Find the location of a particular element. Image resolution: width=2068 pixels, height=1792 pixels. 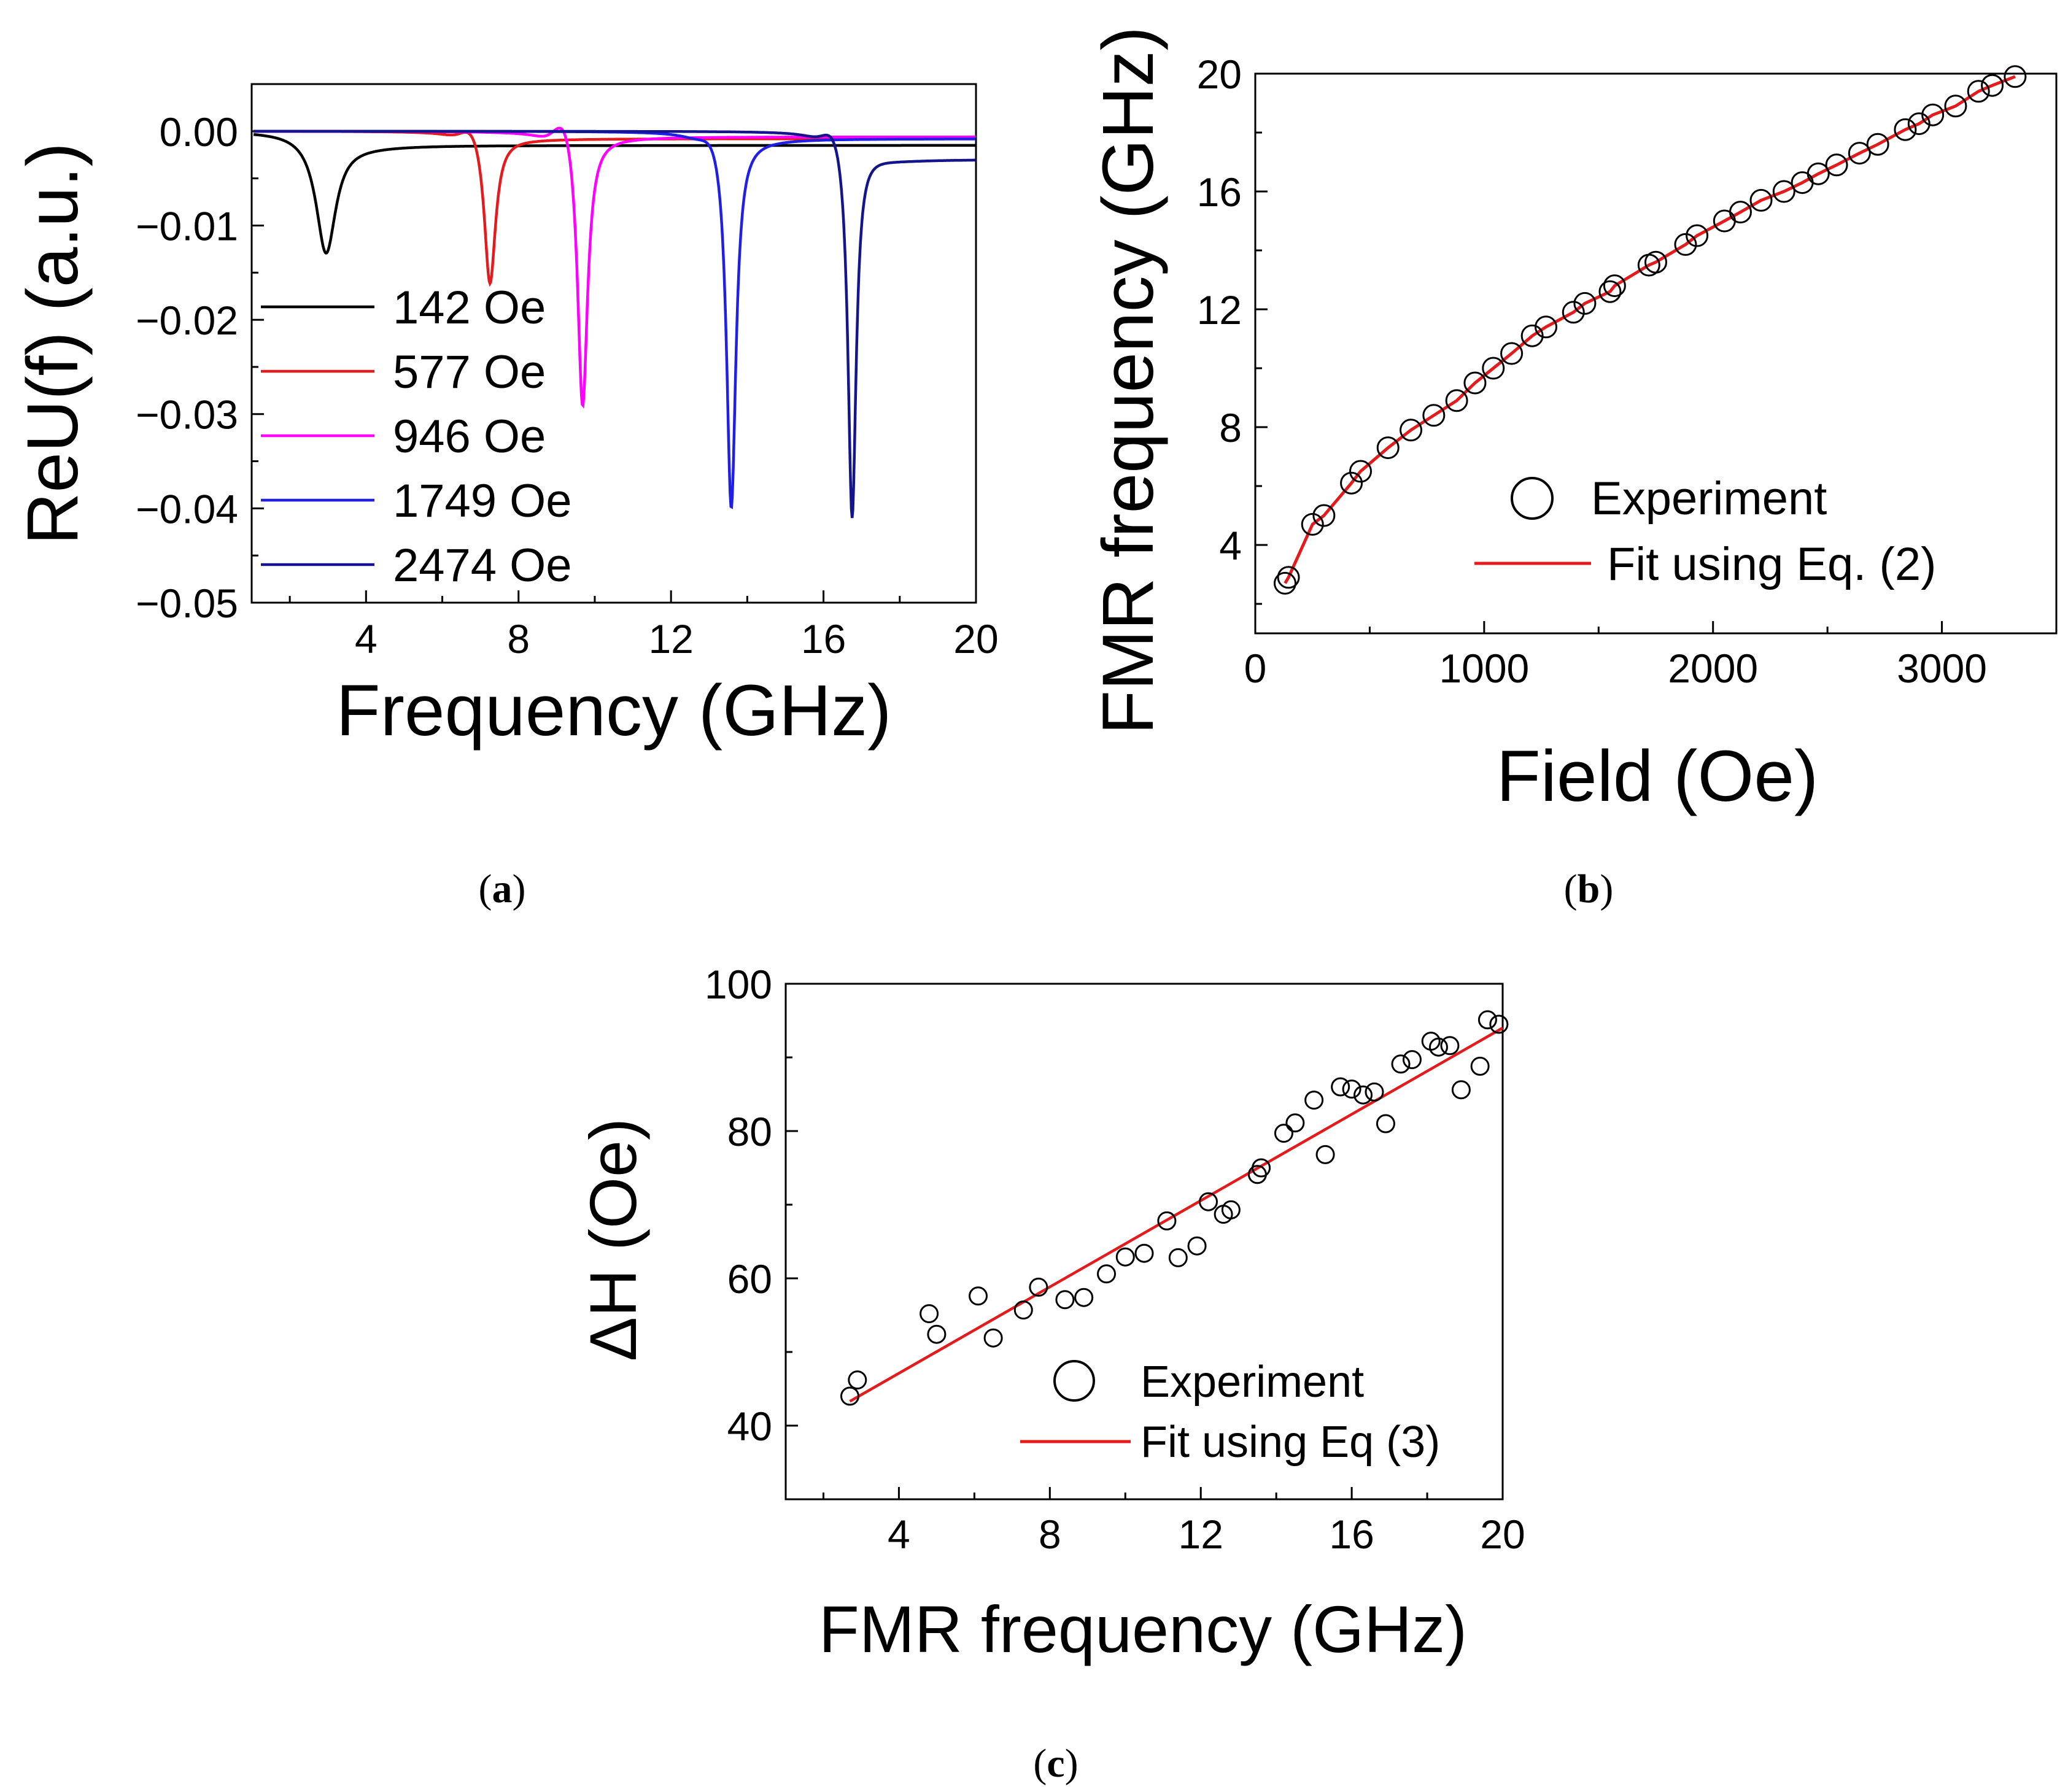

a-series-line is located at coordinates (615, 324).